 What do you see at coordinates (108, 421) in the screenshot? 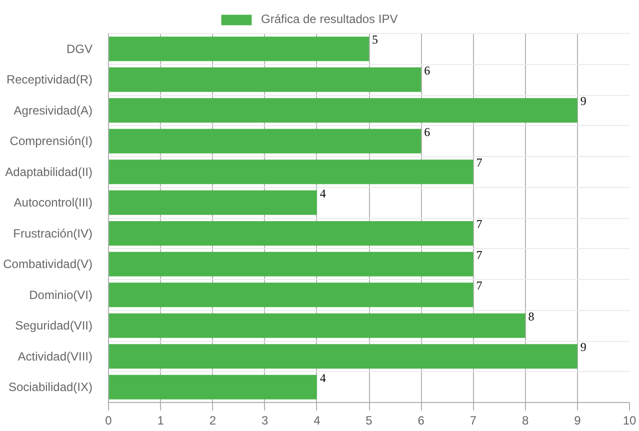
I see `x-tick-label: 0` at bounding box center [108, 421].